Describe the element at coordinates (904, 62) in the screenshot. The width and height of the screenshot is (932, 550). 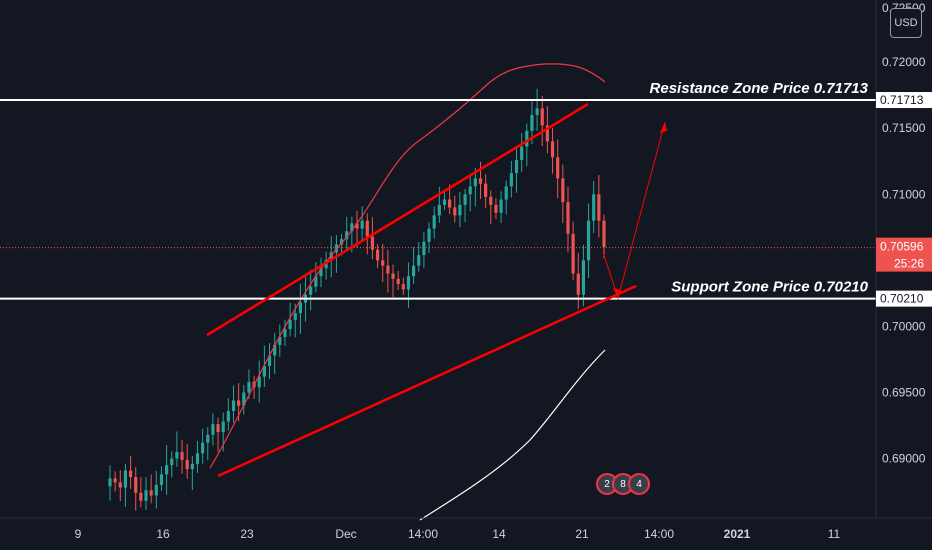
I see `price-tick-label: 0.72000` at that location.